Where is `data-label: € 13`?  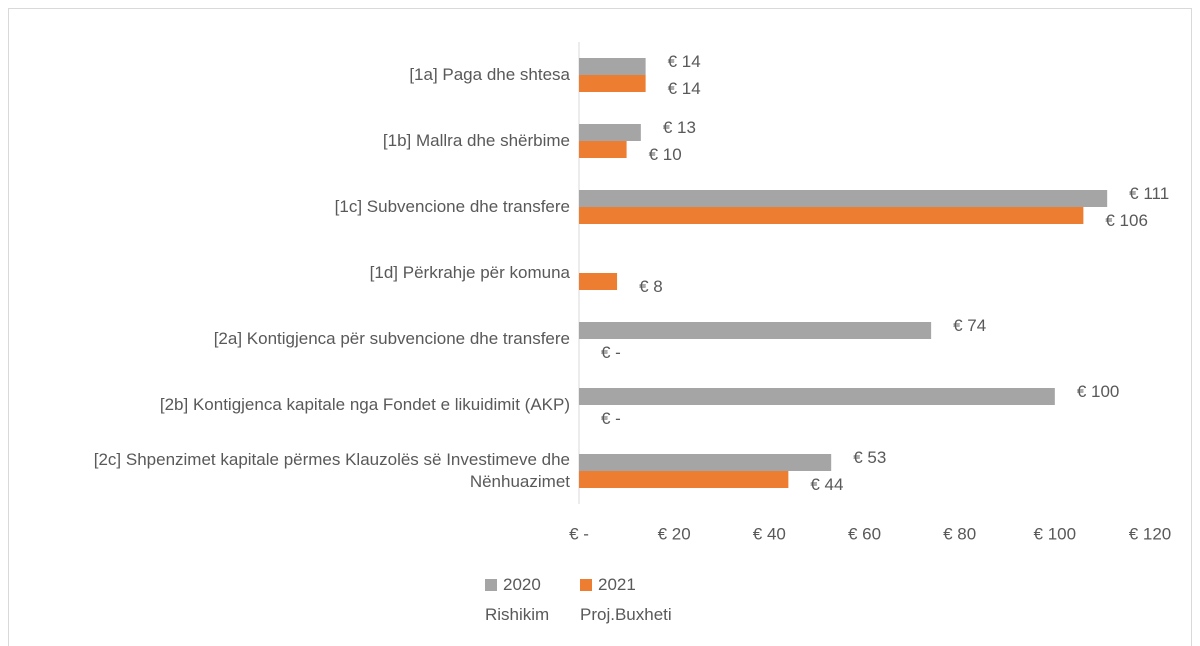 data-label: € 13 is located at coordinates (679, 127).